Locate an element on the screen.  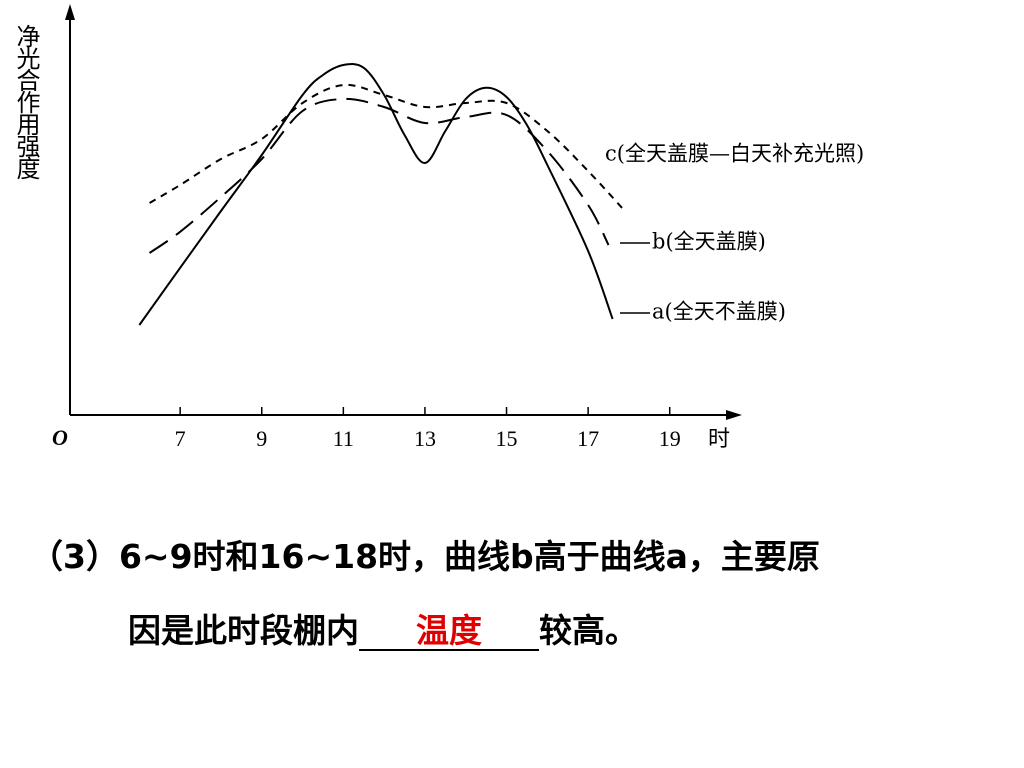
question-line: 因是此时段棚内 温度 较高。 is located at coordinates (383, 628).